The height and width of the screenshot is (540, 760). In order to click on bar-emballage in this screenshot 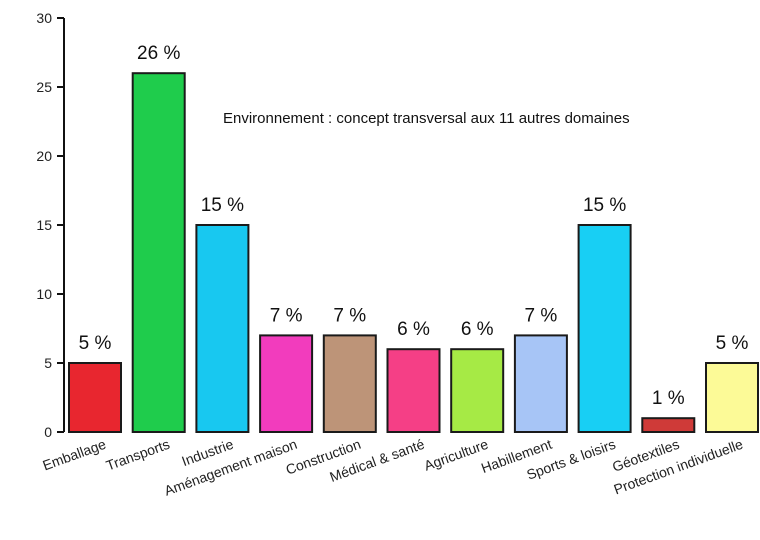, I will do `click(95, 397)`.